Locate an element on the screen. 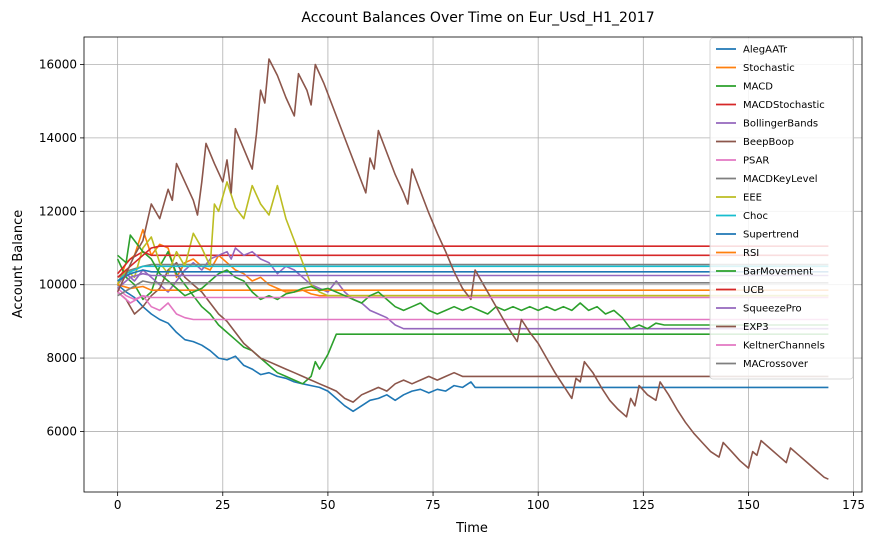  x-tick-label: 75 is located at coordinates (432, 505).